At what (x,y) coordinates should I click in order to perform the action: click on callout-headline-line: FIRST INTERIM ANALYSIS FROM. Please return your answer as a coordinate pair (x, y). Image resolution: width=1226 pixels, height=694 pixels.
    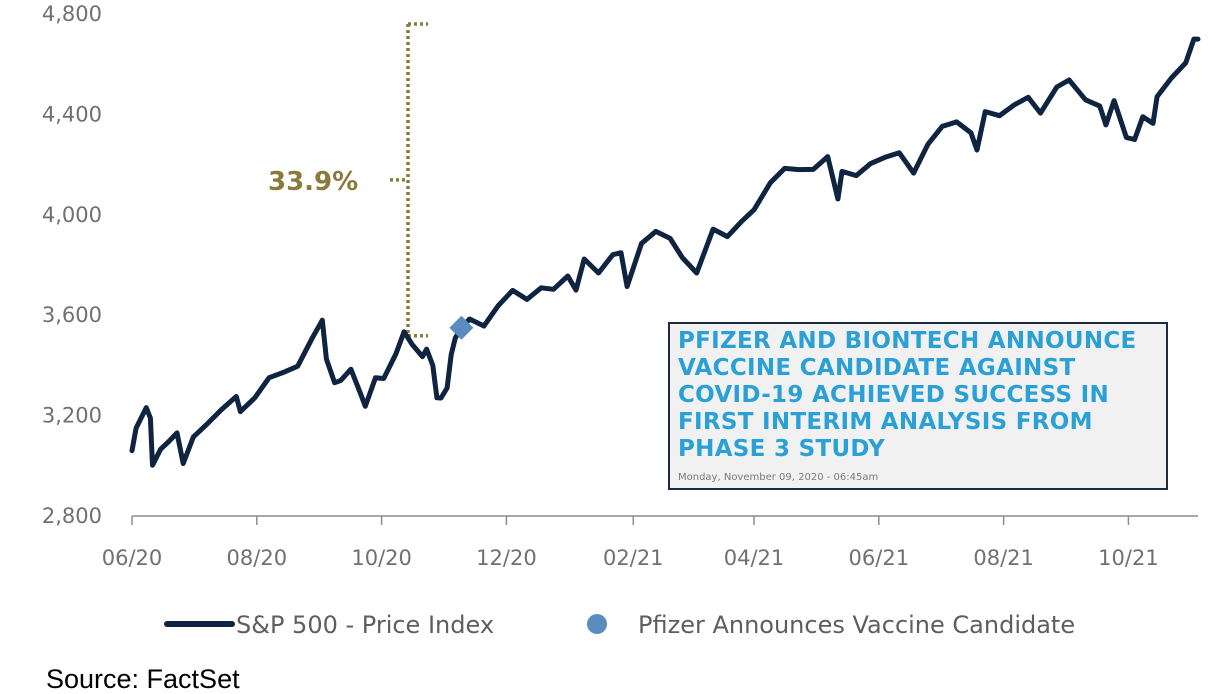
    Looking at the image, I should click on (885, 422).